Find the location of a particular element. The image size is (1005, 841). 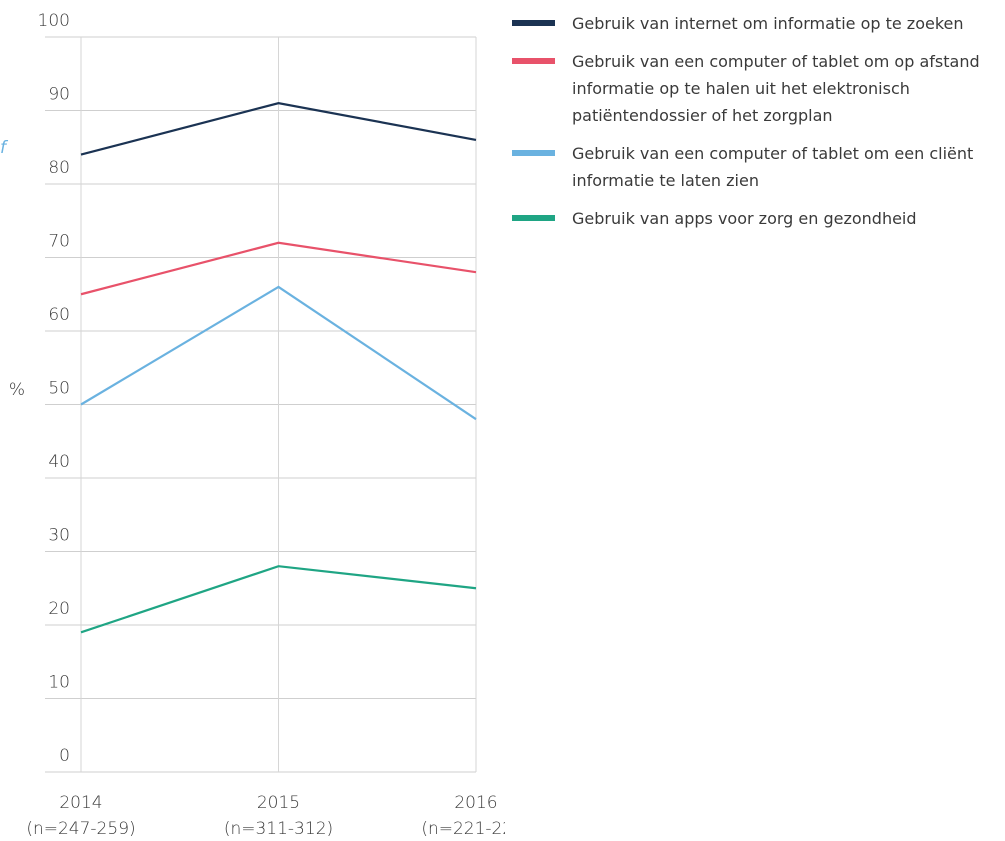

x-tick-sublabel: (n=247-259) is located at coordinates (80, 829).